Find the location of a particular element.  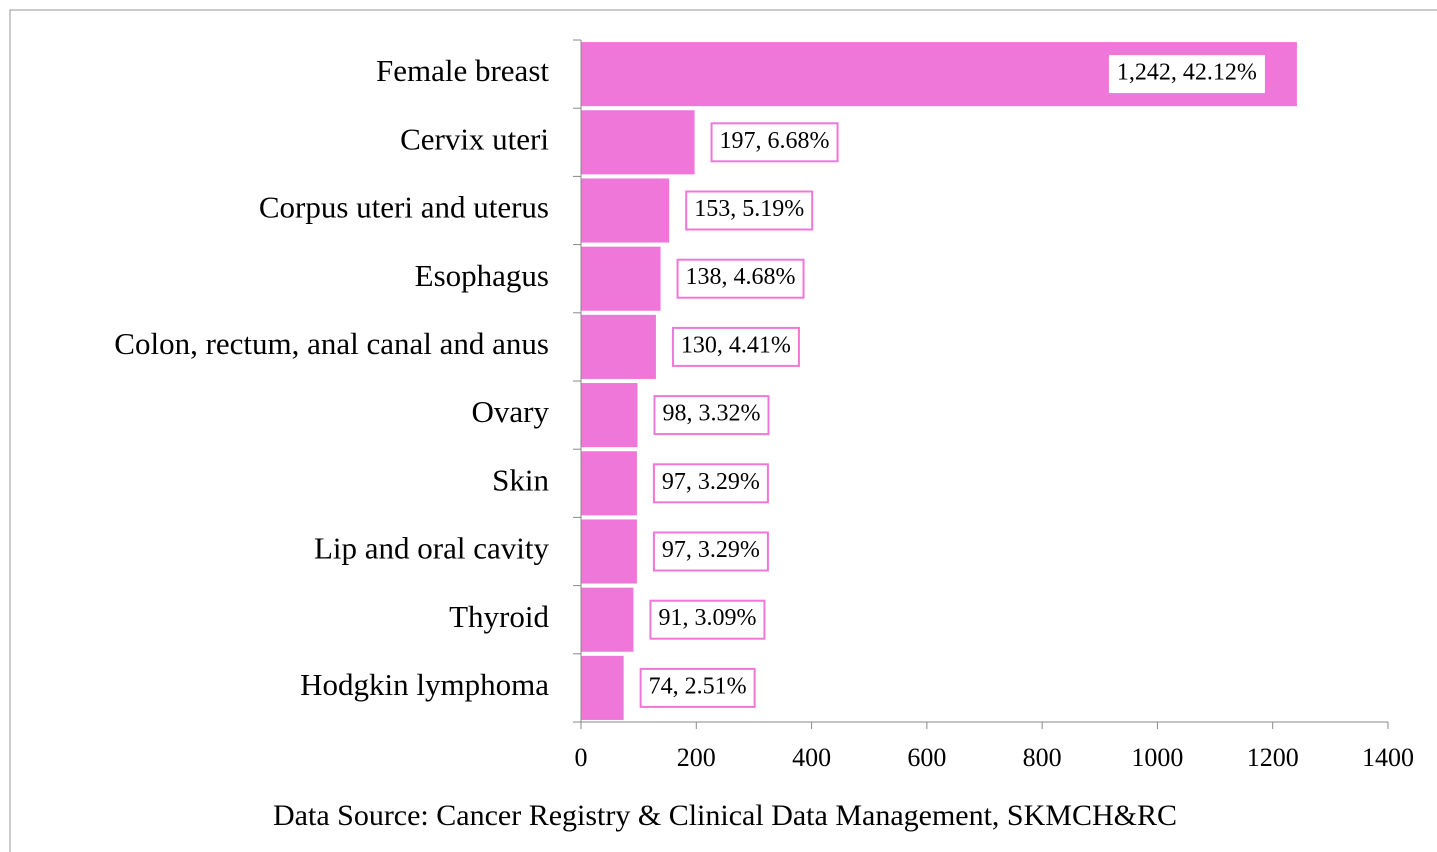

x-tick-label: 800 is located at coordinates (1042, 757).